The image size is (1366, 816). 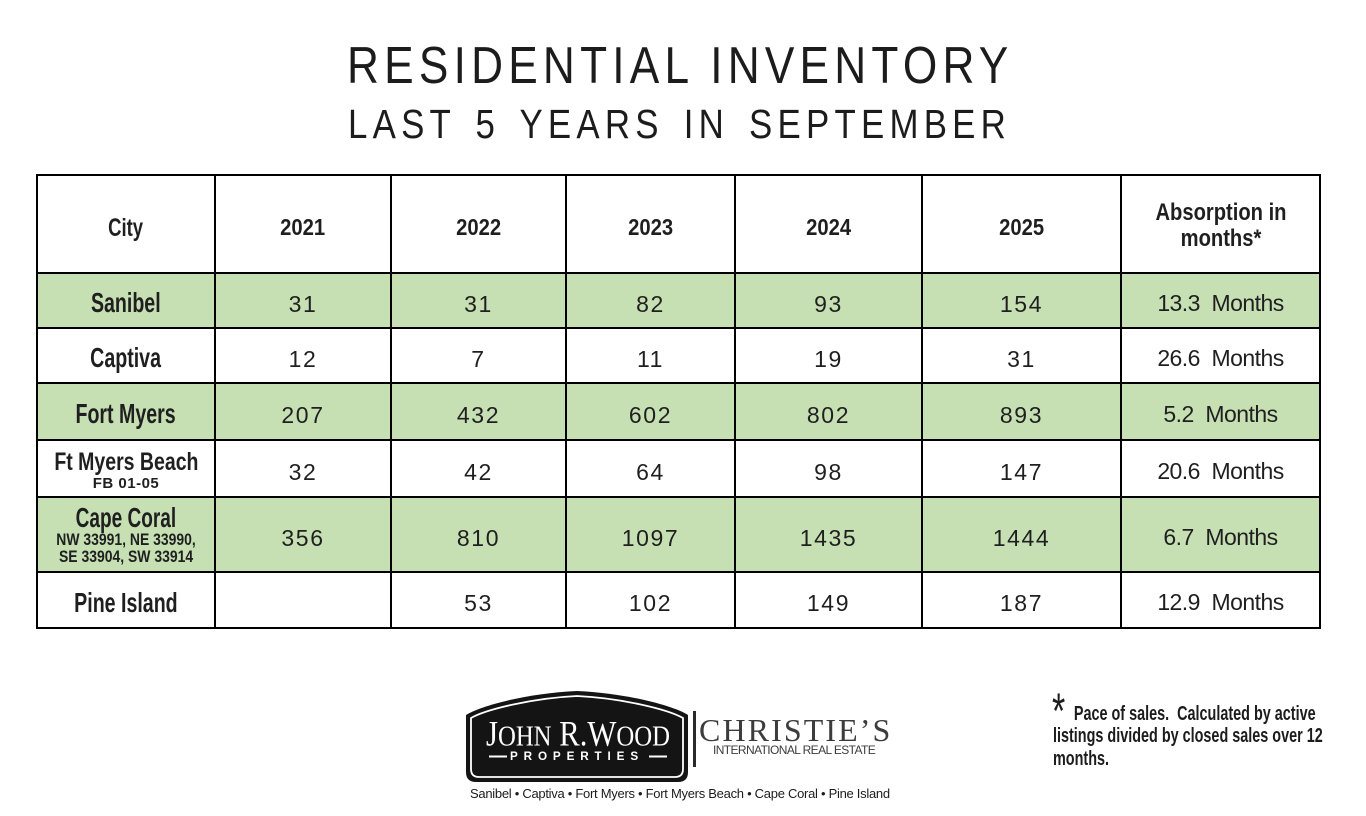 What do you see at coordinates (577, 756) in the screenshot?
I see `svg-text: PROPERTIES` at bounding box center [577, 756].